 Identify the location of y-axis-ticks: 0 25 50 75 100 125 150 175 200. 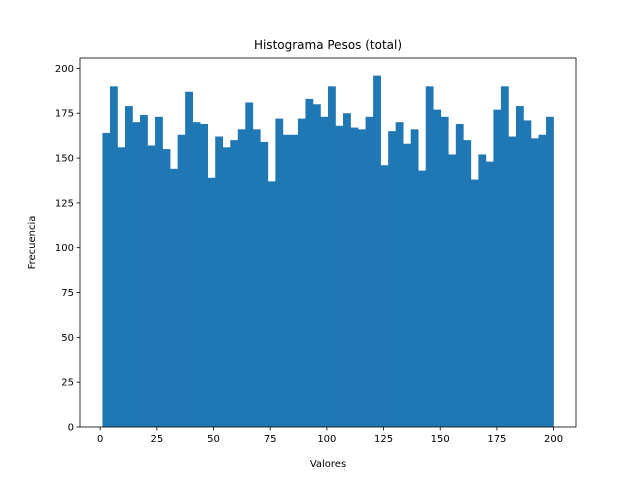
(67, 249).